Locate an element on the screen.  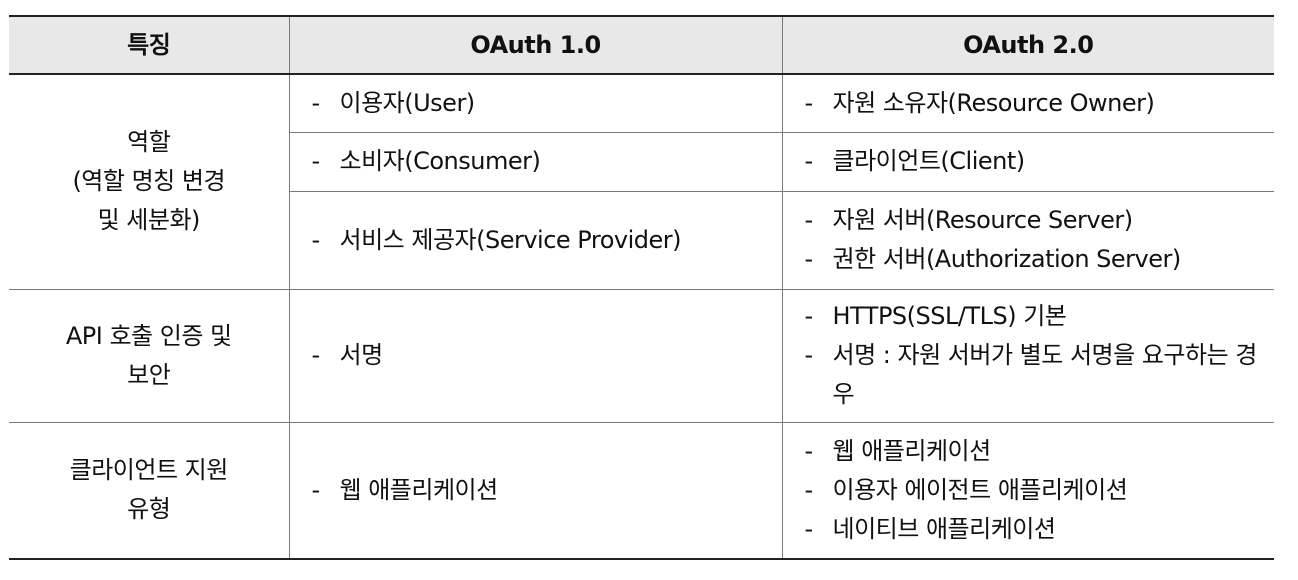
feature-api-line-1: API 호출 인증 및 is located at coordinates (148, 335).